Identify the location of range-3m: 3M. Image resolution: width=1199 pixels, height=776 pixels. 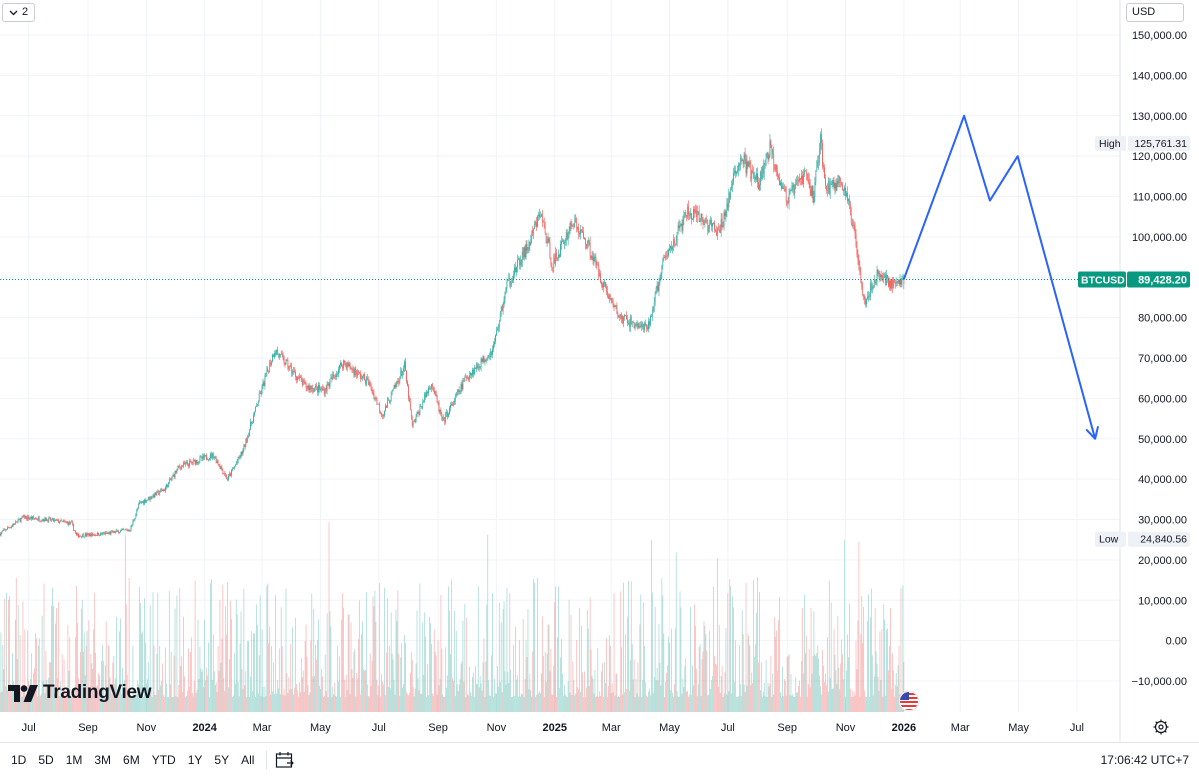
(103, 759).